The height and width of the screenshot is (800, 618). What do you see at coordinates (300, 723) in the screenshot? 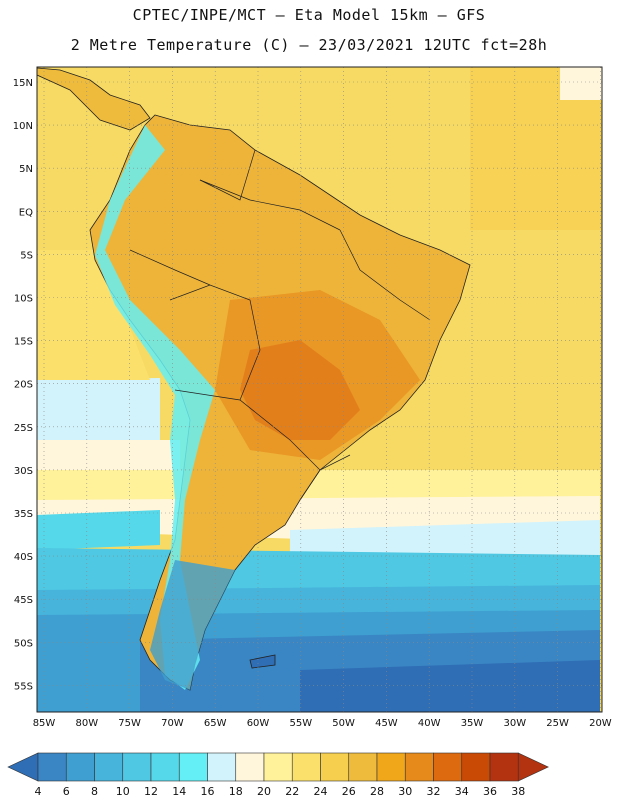
I see `lon-label: 55W` at bounding box center [300, 723].